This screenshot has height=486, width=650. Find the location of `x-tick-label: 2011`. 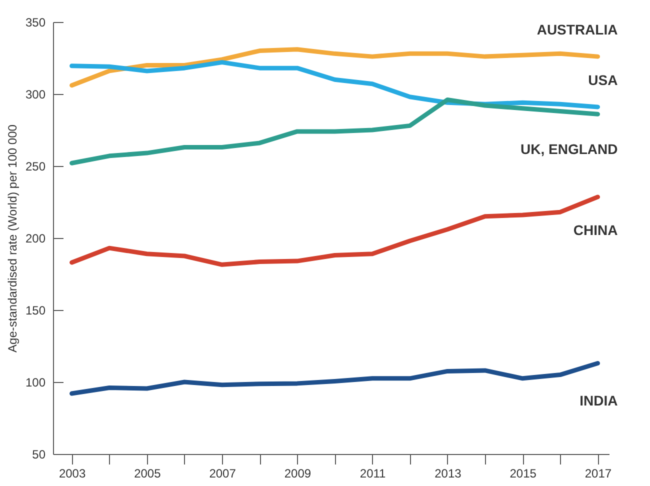

x-tick-label: 2011 is located at coordinates (373, 473).